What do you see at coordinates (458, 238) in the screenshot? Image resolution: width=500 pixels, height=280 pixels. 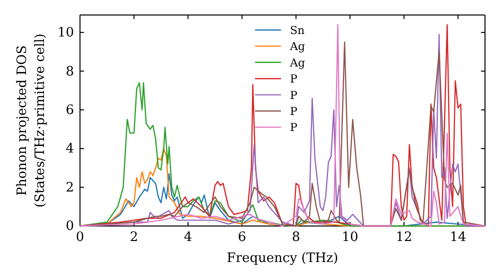 I see `x-tick-label: 14` at bounding box center [458, 238].